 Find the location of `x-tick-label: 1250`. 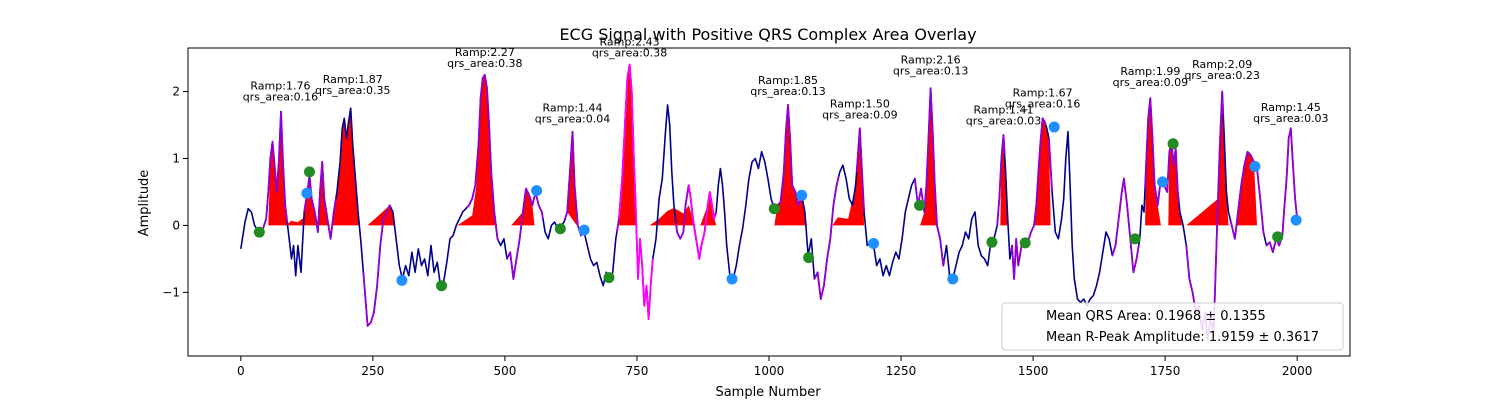

x-tick-label: 1250 is located at coordinates (901, 371).